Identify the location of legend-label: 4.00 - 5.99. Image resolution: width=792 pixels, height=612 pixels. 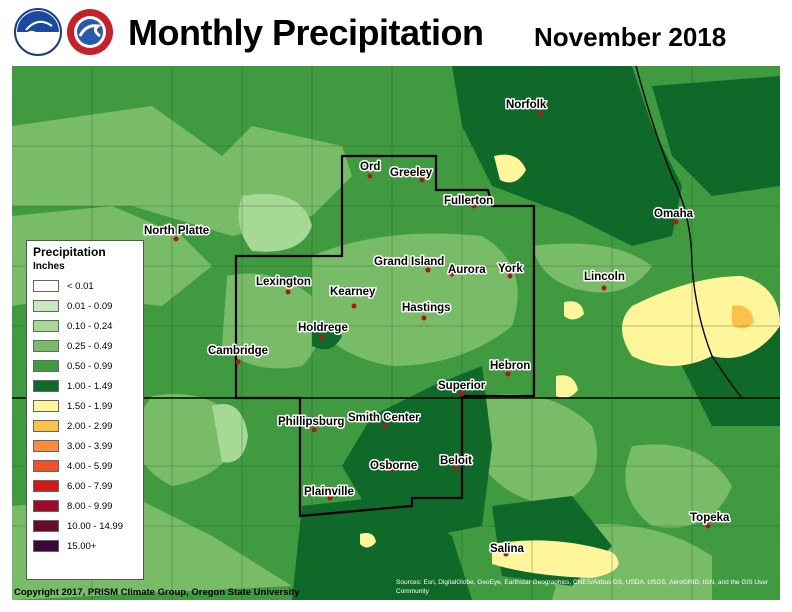
(90, 466).